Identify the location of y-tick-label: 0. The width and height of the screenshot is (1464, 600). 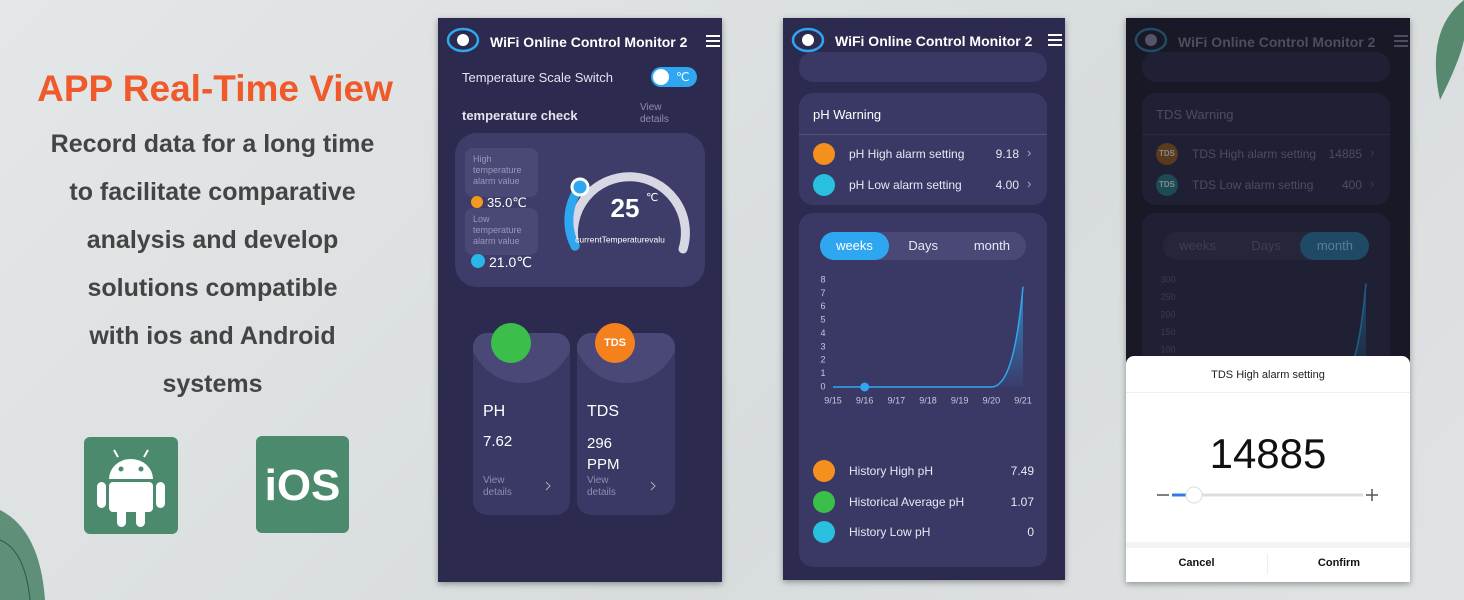
(822, 386).